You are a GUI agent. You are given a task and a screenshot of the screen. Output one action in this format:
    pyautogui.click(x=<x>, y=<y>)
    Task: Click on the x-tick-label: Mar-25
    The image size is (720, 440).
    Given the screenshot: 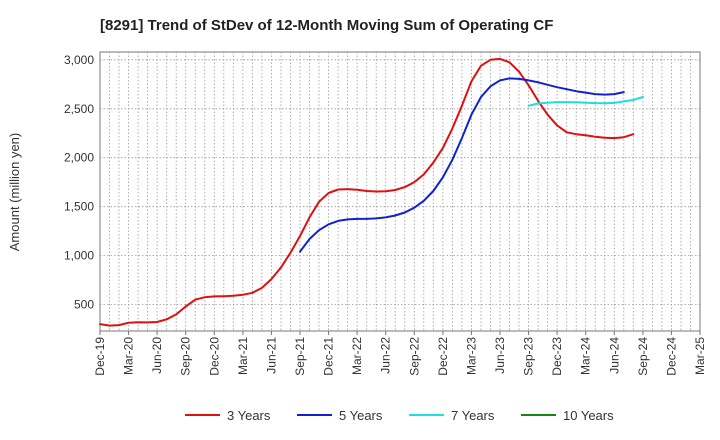 What is the action you would take?
    pyautogui.click(x=700, y=356)
    